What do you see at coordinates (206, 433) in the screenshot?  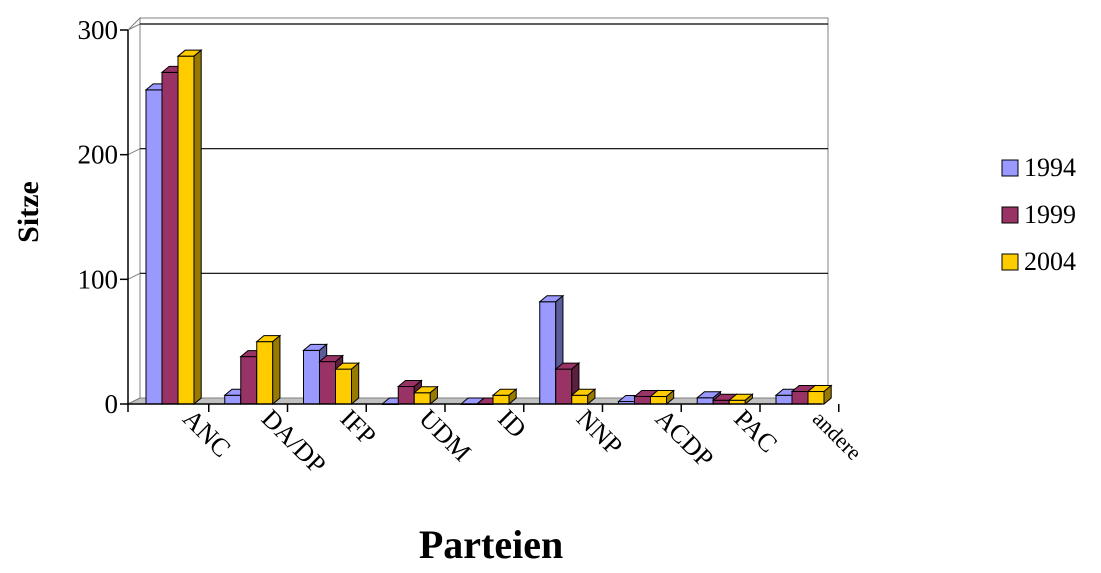 I see `x-tick-label: ANC` at bounding box center [206, 433].